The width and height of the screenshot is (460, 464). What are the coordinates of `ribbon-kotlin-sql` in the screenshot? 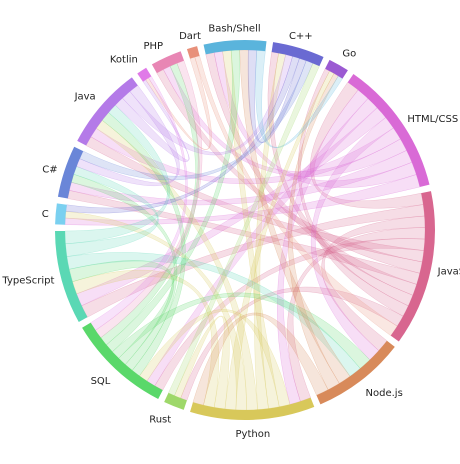 It's located at (139, 203).